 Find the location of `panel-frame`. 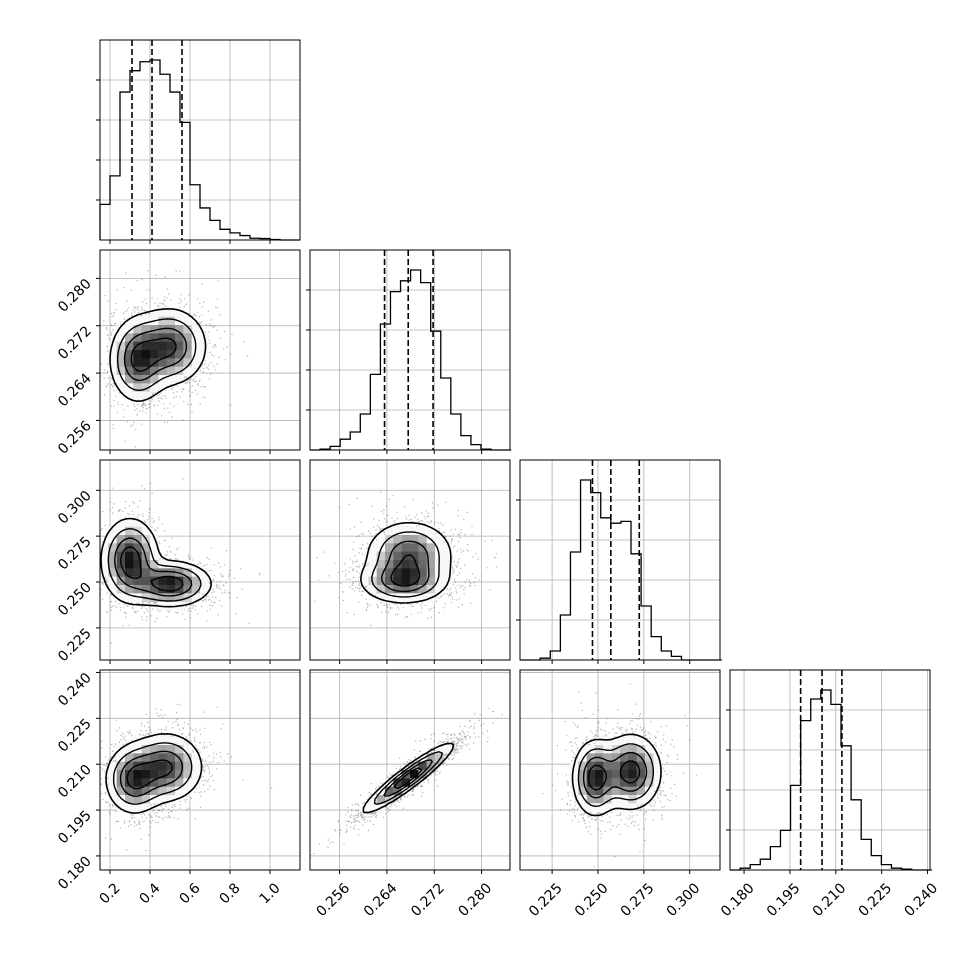

panel-frame is located at coordinates (410, 350).